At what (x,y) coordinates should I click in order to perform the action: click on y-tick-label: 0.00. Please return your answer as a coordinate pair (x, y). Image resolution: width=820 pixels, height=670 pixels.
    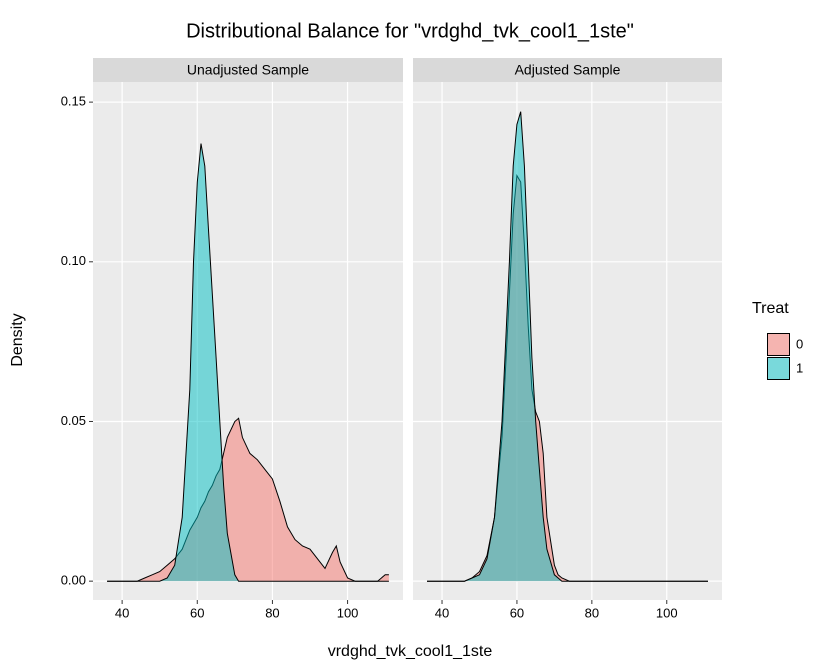
    Looking at the image, I should click on (73, 580).